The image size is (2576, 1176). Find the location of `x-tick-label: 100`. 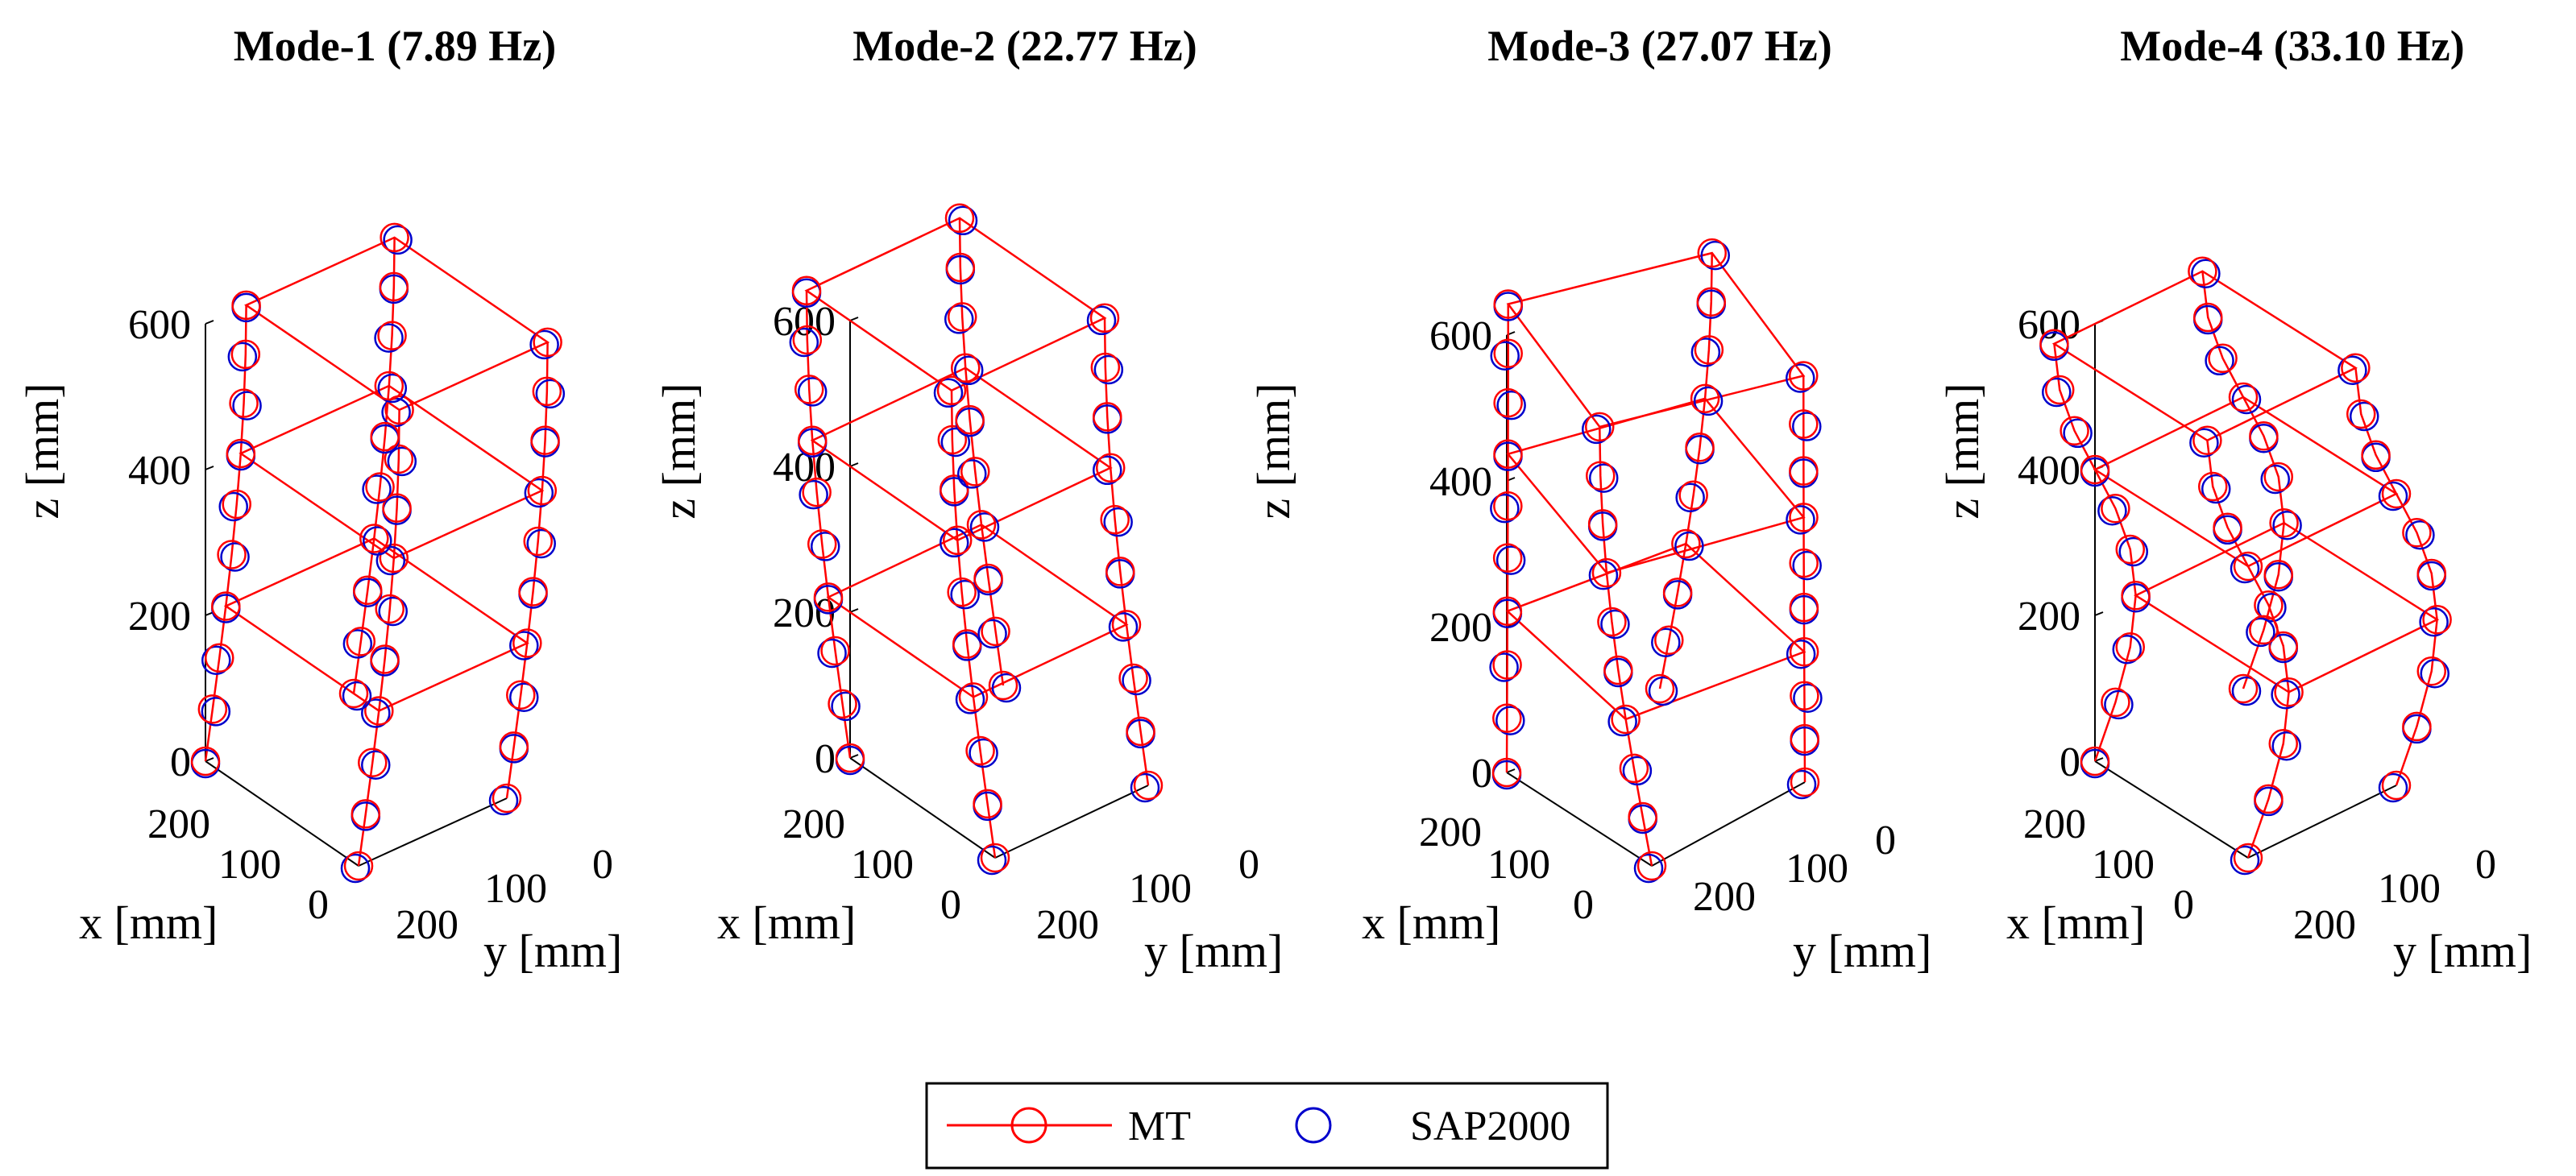

x-tick-label: 100 is located at coordinates (1518, 865).